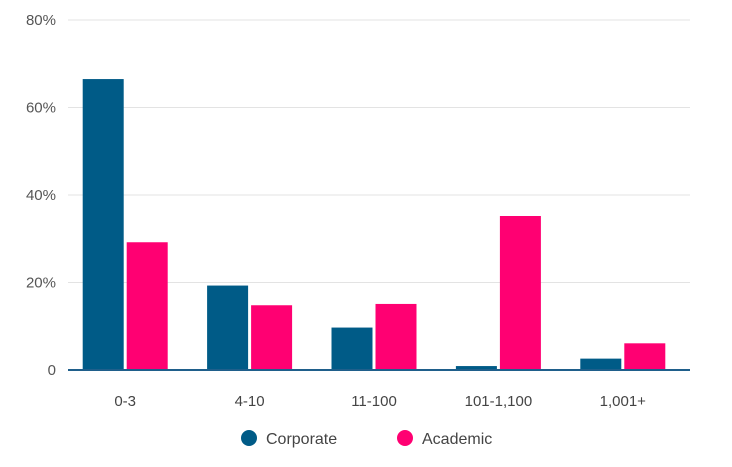  I want to click on legend-label-corporate: Corporate, so click(301, 439).